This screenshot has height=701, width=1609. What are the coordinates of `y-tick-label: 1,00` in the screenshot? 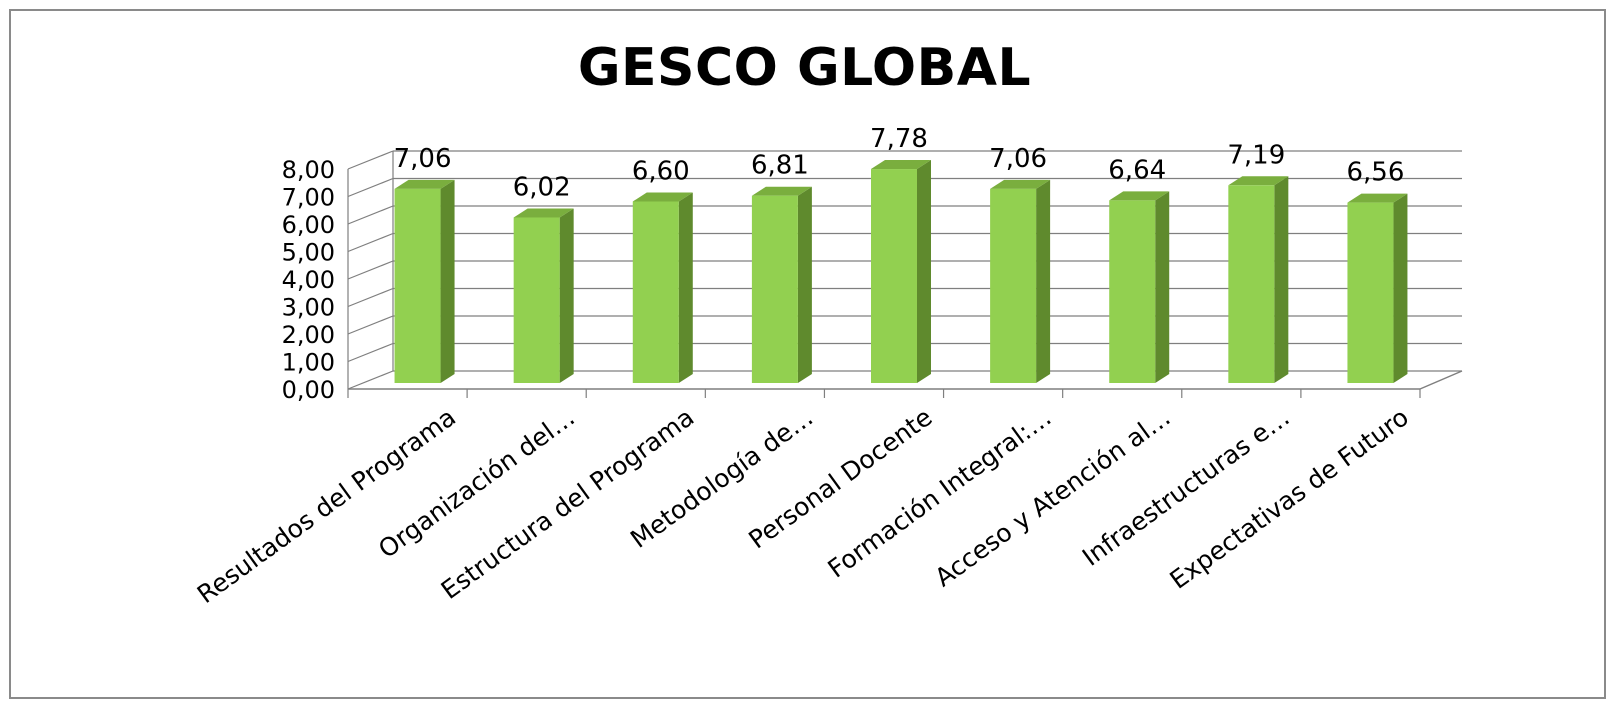 It's located at (308, 363).